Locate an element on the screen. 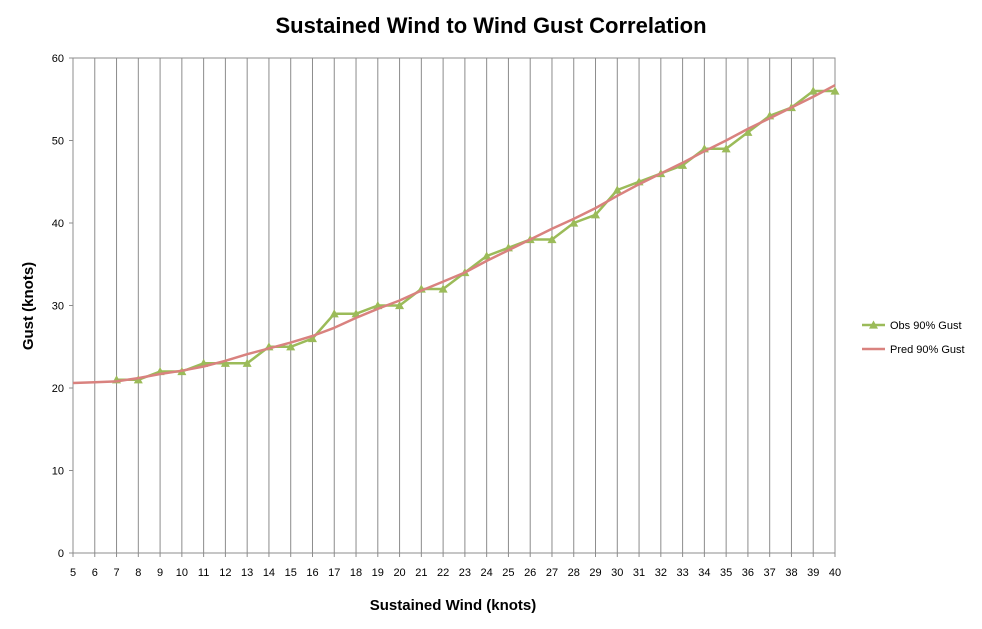 Image resolution: width=982 pixels, height=629 pixels. y-axis-title: Gust (knots) is located at coordinates (28, 306).